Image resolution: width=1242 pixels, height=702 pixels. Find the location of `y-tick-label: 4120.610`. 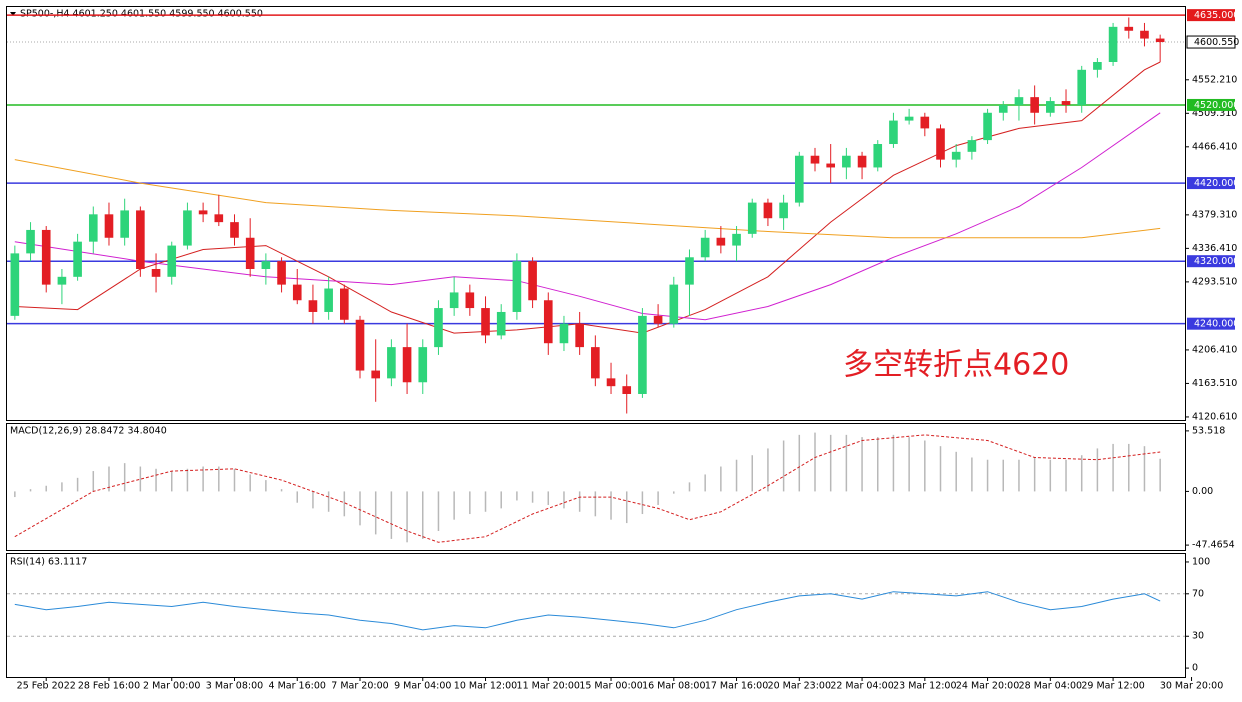

y-tick-label: 4120.610 is located at coordinates (1214, 416).